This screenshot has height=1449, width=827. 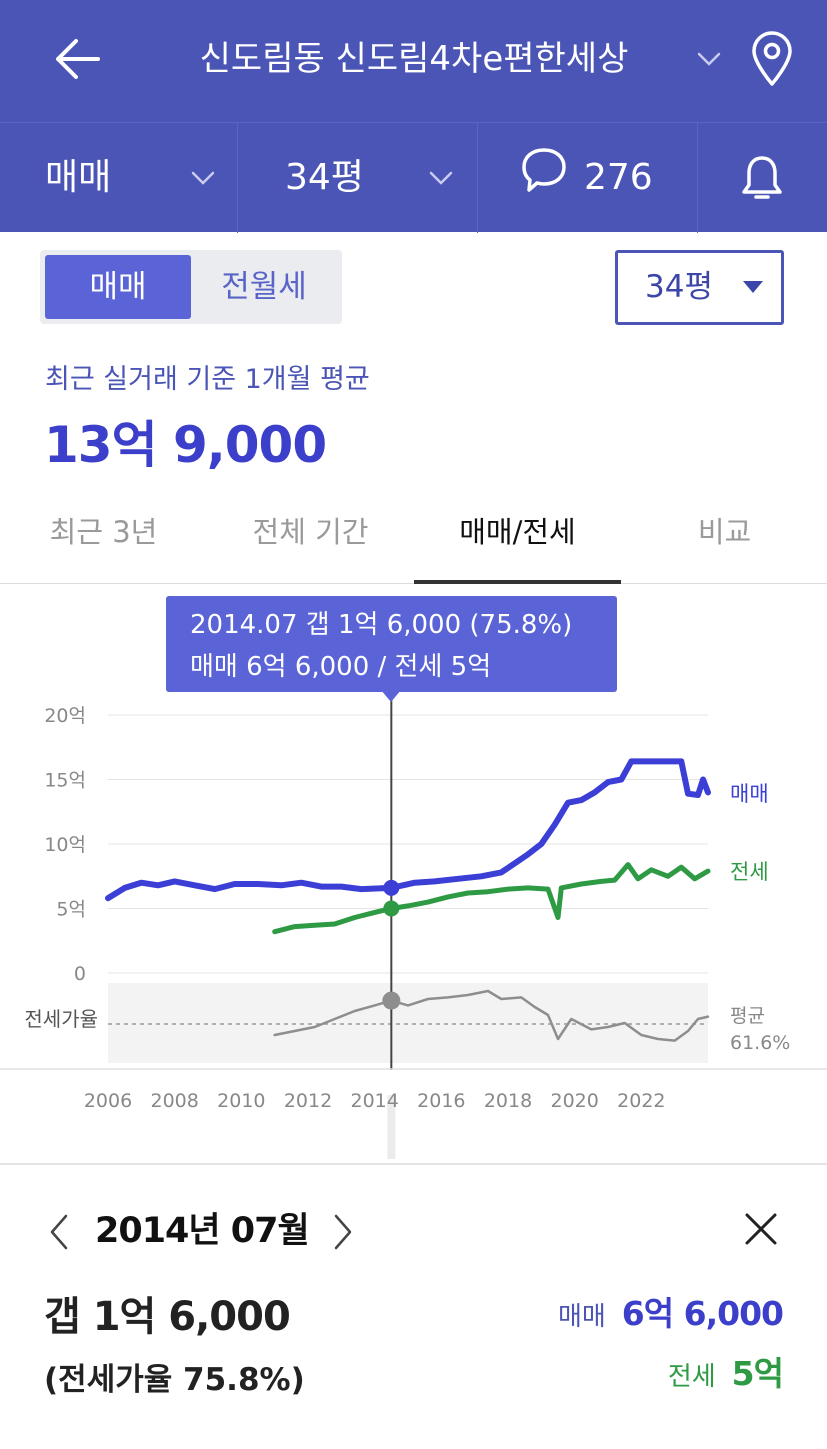 What do you see at coordinates (308, 1101) in the screenshot?
I see `x-tick-label: 2012` at bounding box center [308, 1101].